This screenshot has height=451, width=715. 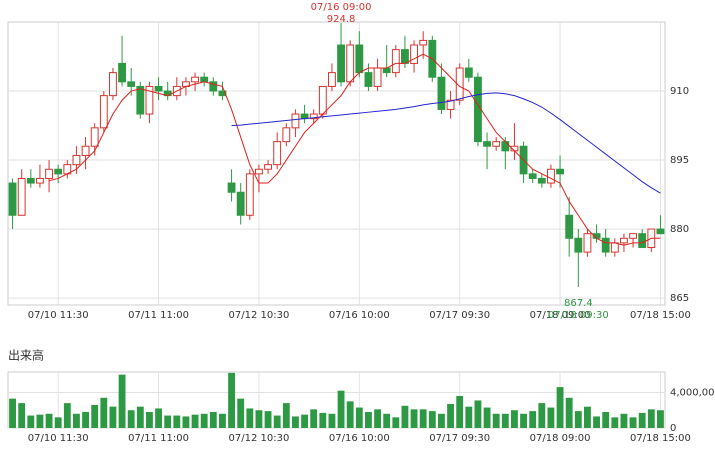 I want to click on y-tick-label: 4,000,000, so click(x=692, y=392).